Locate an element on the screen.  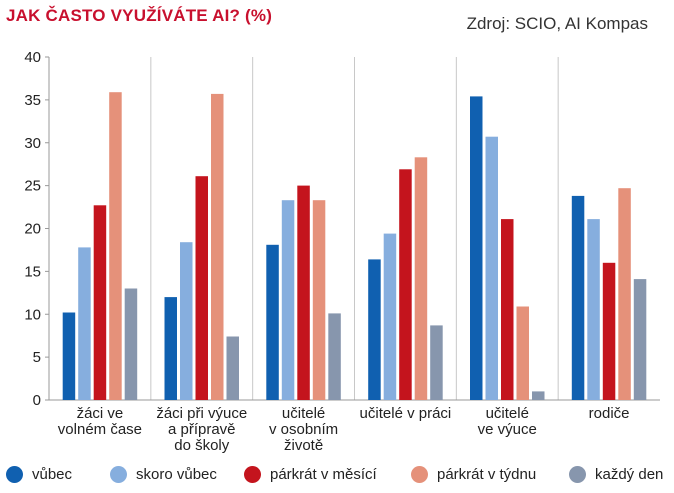
x-tick-label: životě is located at coordinates (303, 445).